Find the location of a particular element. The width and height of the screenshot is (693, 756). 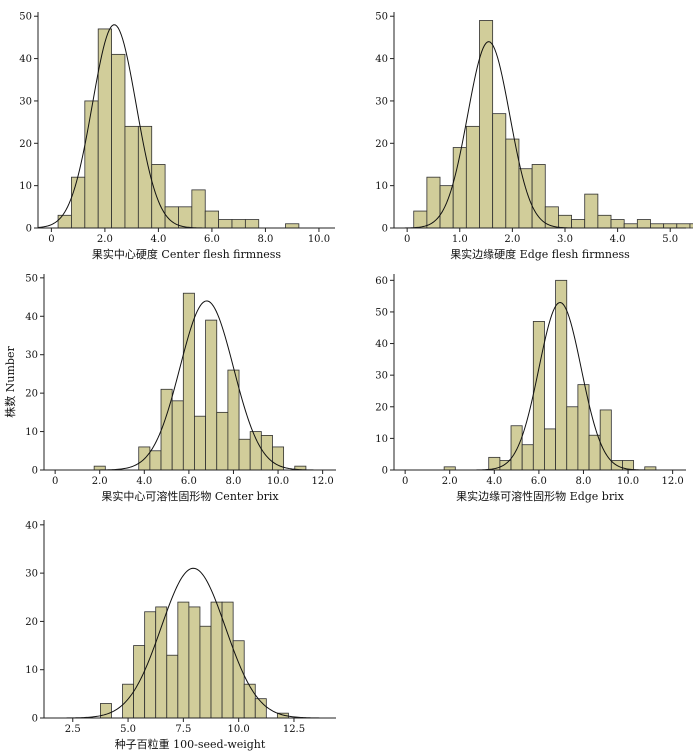

x-tick-label-edge-flesh-firmness-3: 3.0 is located at coordinates (565, 239).